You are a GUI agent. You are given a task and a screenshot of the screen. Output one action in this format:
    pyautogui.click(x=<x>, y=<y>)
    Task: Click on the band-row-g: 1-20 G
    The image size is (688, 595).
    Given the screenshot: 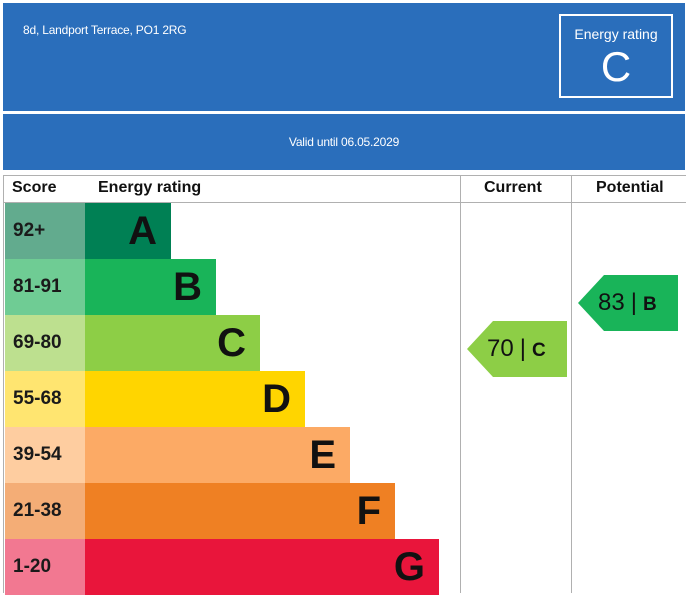 What is the action you would take?
    pyautogui.click(x=232, y=567)
    